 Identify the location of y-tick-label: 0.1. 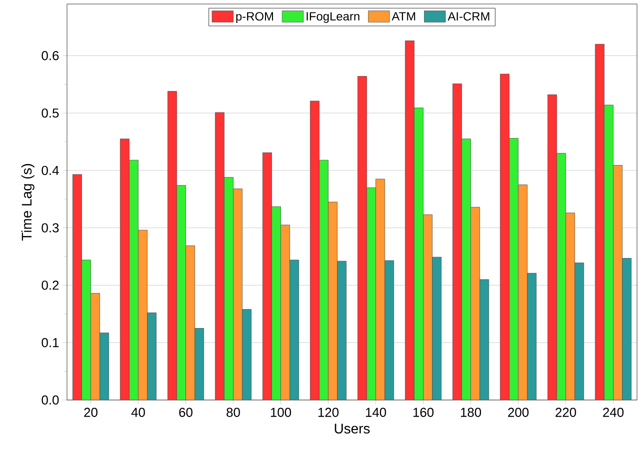
(50, 343).